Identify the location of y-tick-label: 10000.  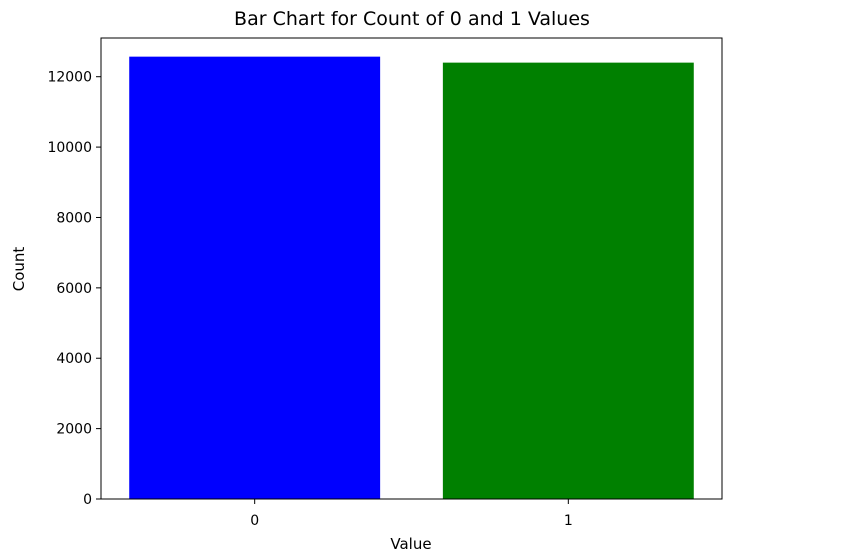
(69, 148).